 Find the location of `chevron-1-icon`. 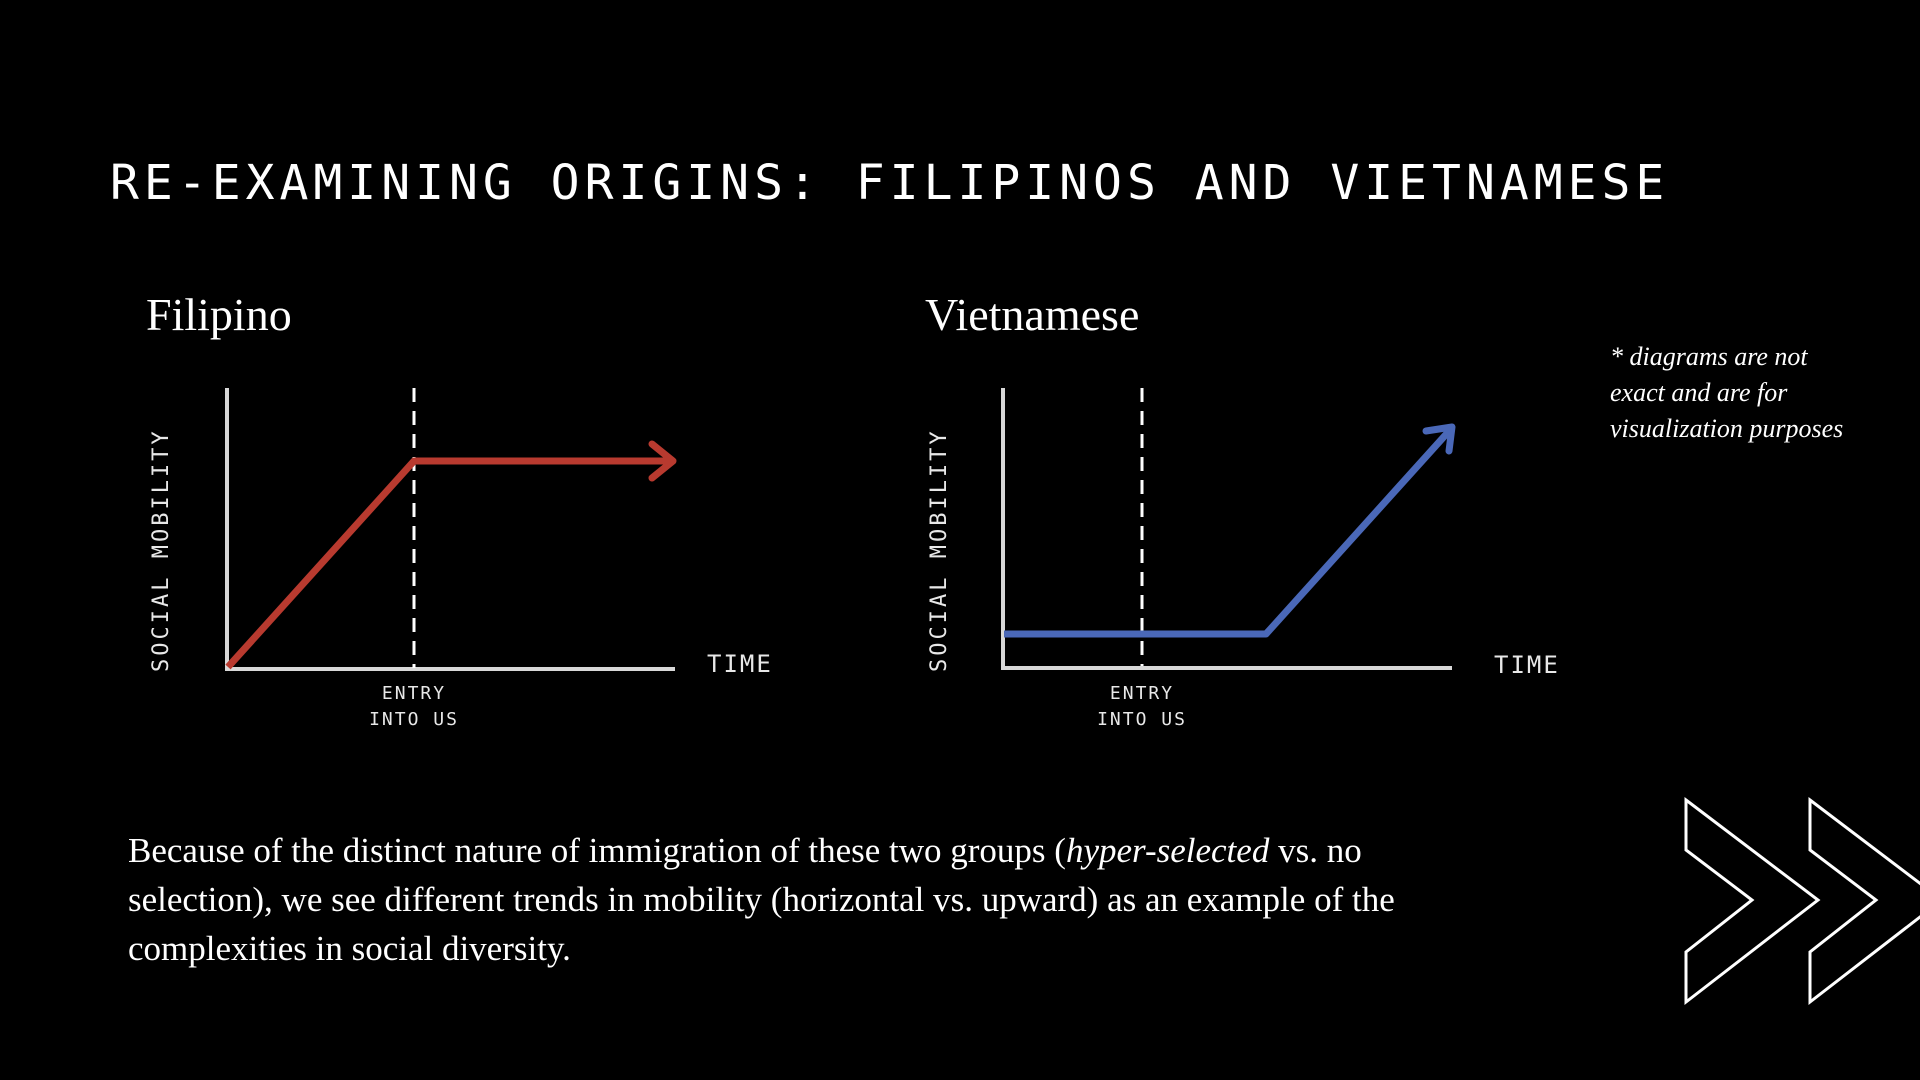

chevron-1-icon is located at coordinates (1752, 901).